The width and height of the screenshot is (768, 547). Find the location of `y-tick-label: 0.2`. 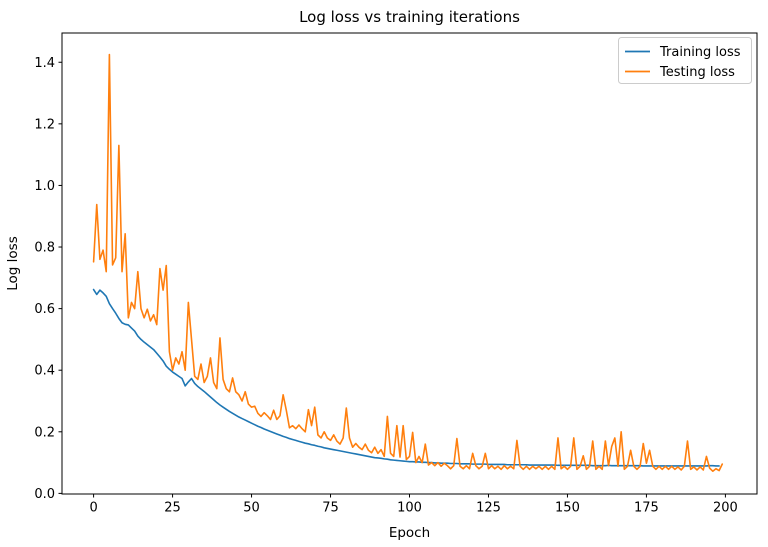

y-tick-label: 0.2 is located at coordinates (44, 432).